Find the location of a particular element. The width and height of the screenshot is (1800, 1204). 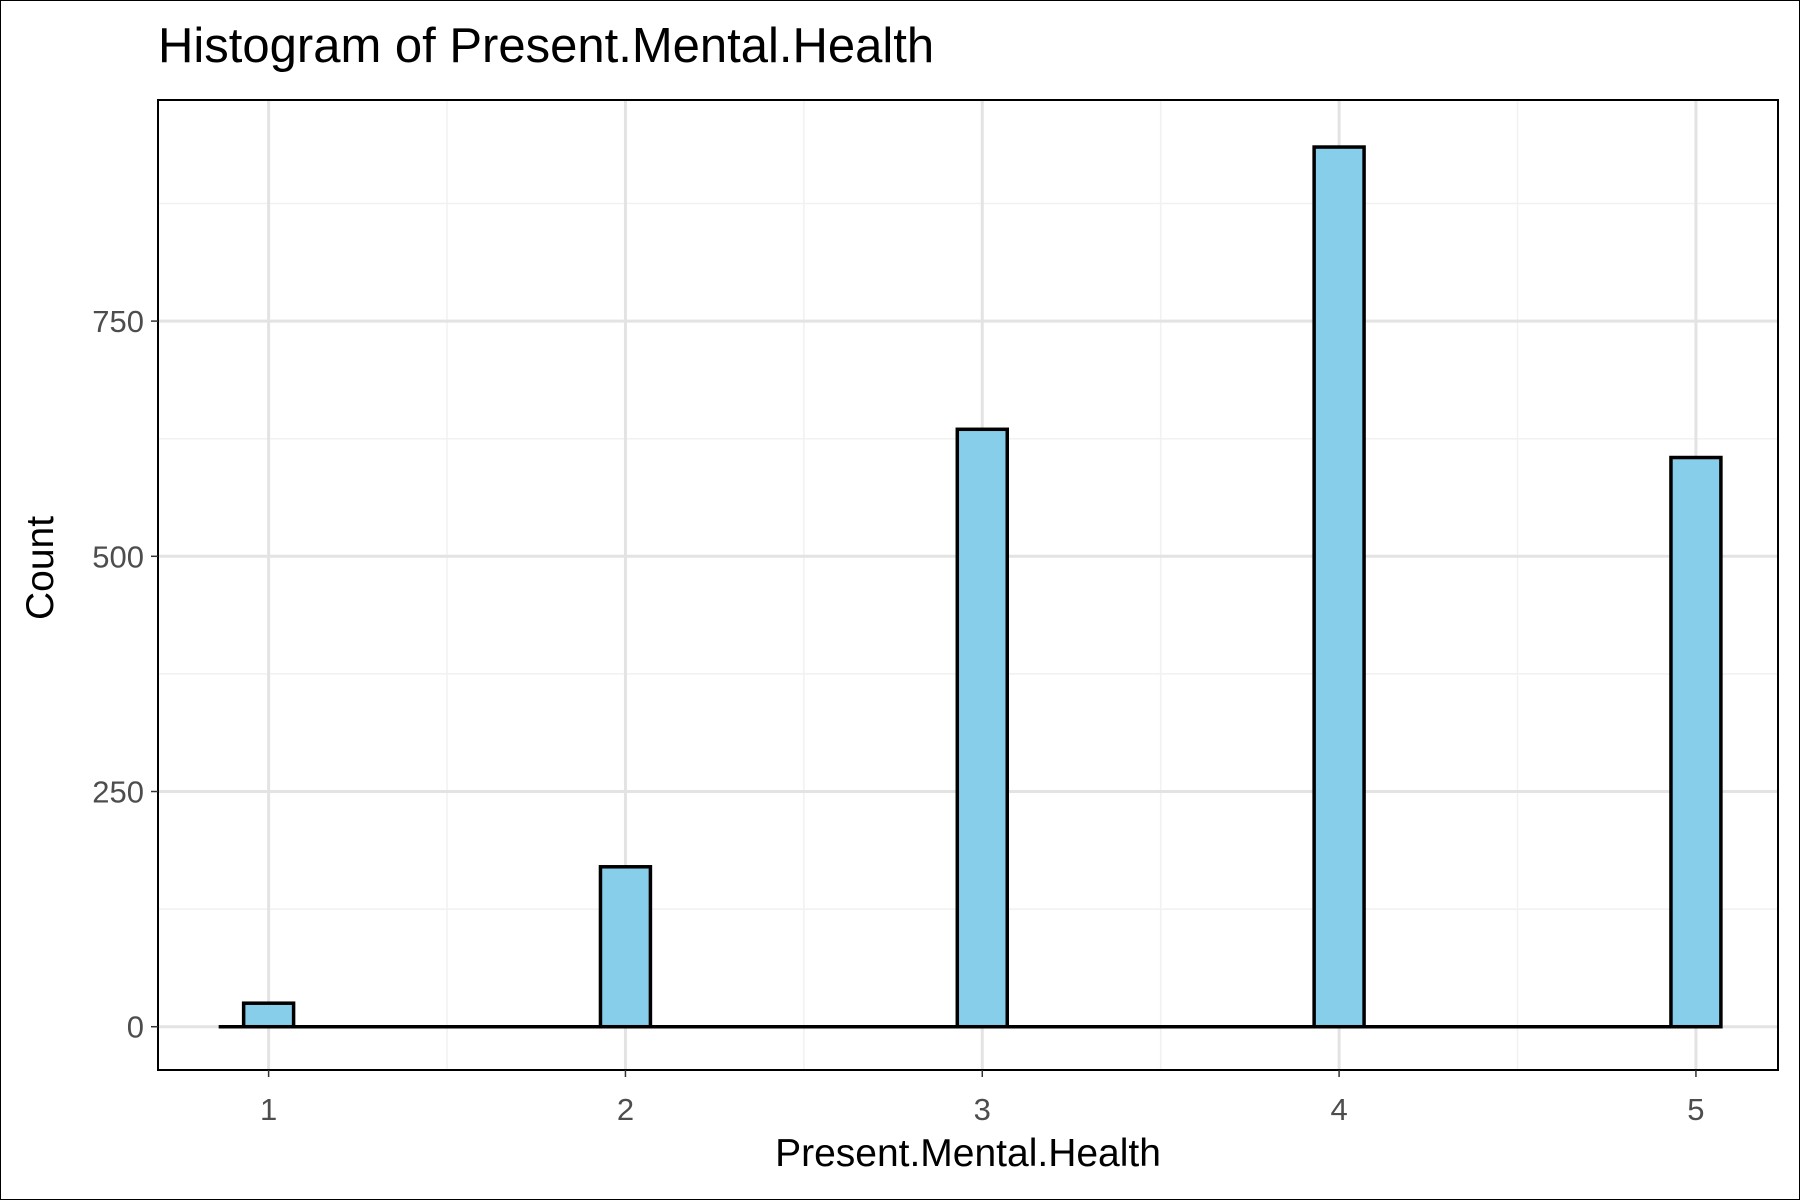

x-tick-label: 4 is located at coordinates (1338, 1109).